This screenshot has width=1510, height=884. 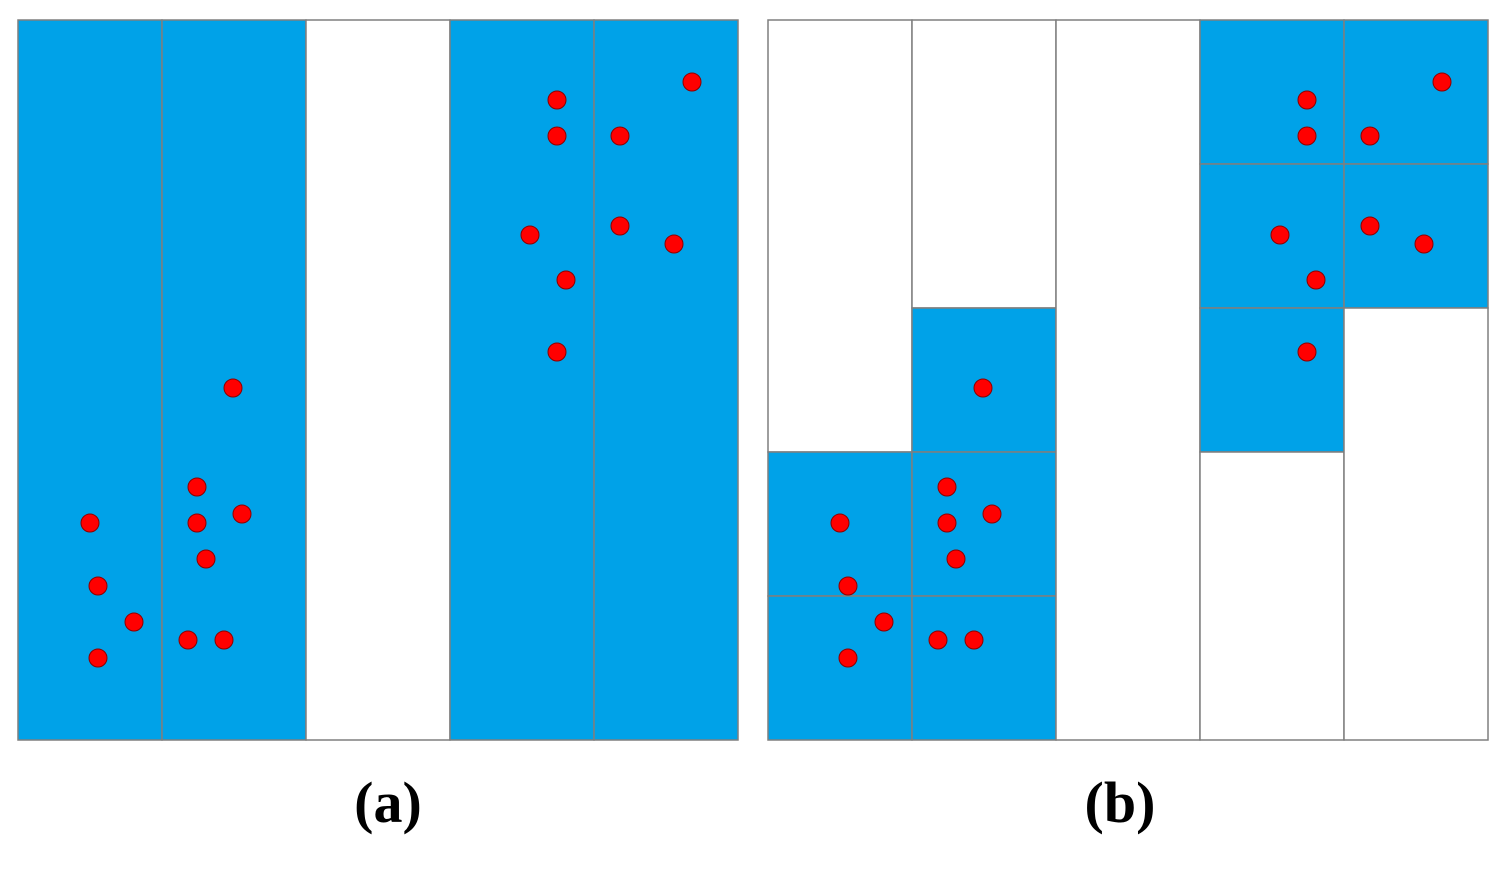 What do you see at coordinates (1120, 802) in the screenshot?
I see `panel-label: (b)` at bounding box center [1120, 802].